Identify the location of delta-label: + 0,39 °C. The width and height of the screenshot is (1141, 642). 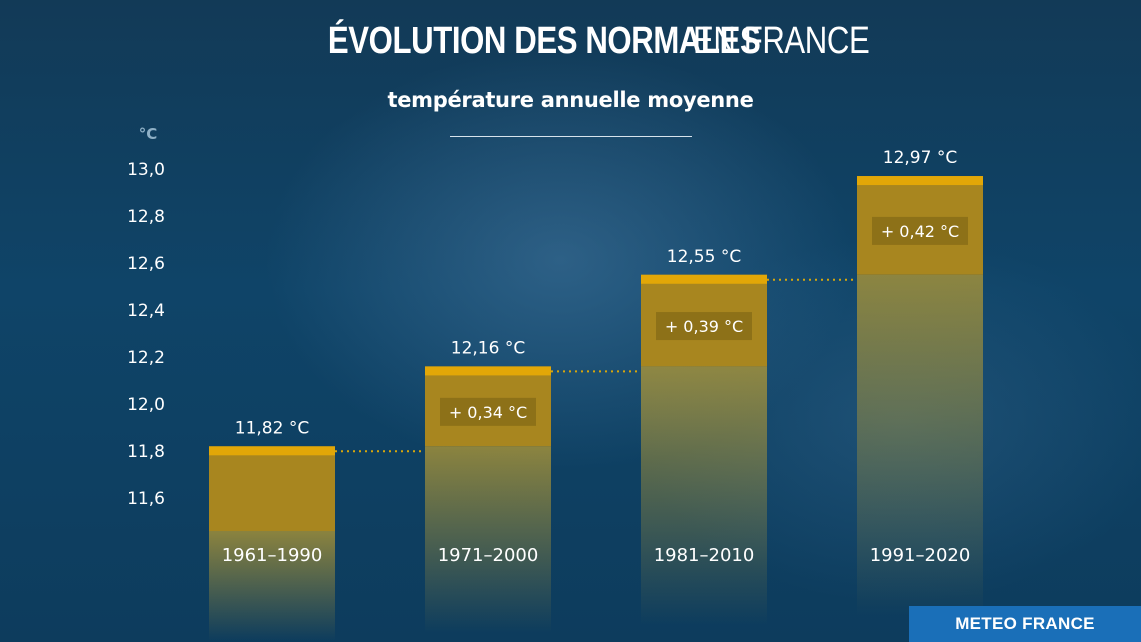
(704, 326).